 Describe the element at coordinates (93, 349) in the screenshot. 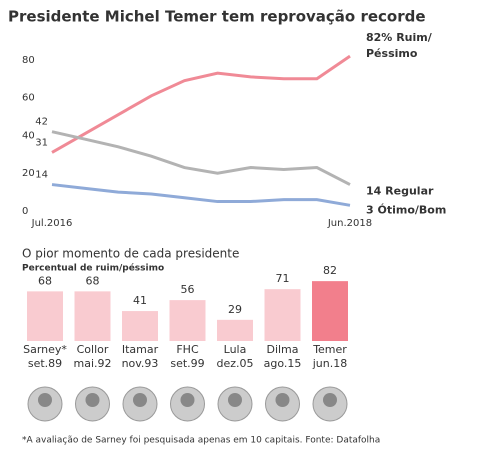

I see `category-label: Collor` at that location.